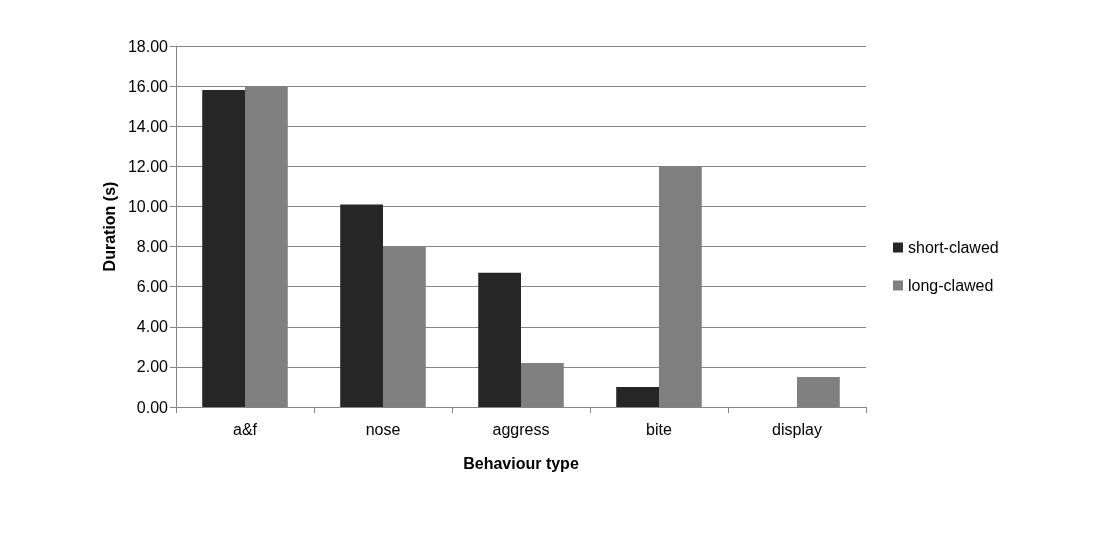 The width and height of the screenshot is (1099, 533). What do you see at coordinates (148, 126) in the screenshot?
I see `y-tick-label: 14.00` at bounding box center [148, 126].